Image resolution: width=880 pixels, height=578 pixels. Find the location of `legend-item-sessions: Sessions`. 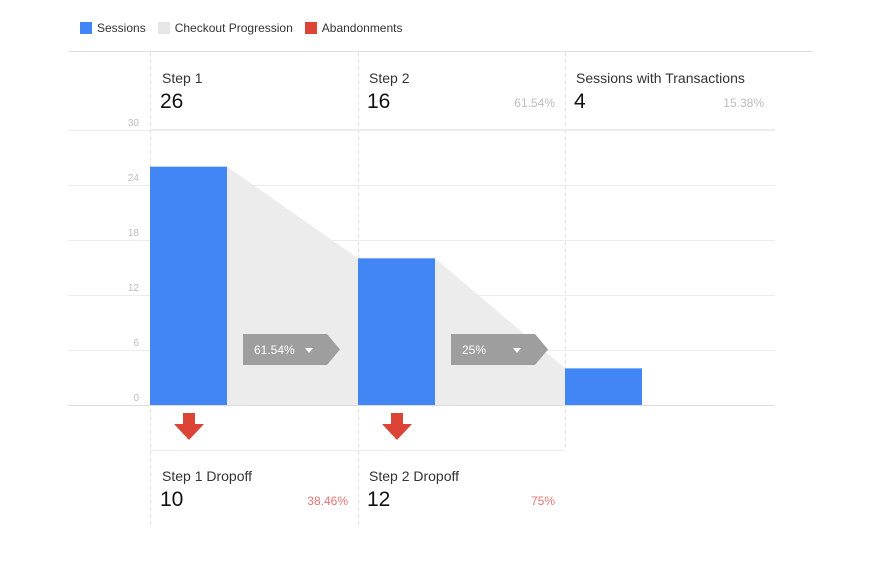

legend-item-sessions: Sessions is located at coordinates (113, 28).